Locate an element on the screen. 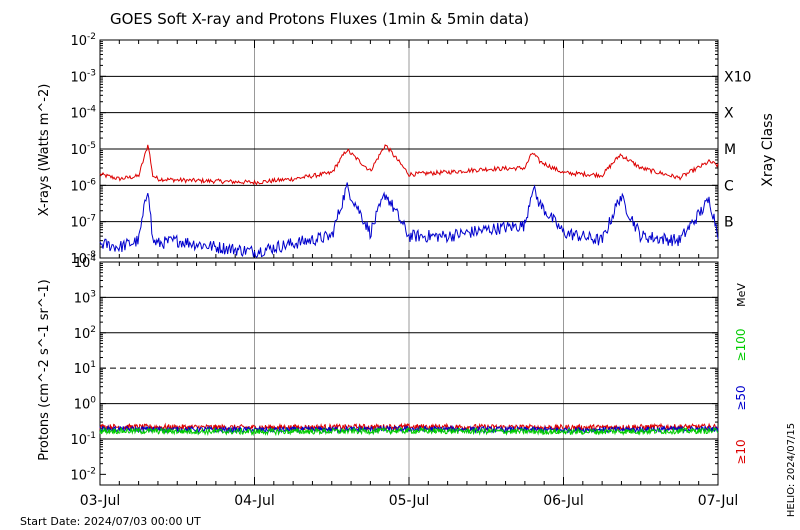 The image size is (800, 530). xray-class-b: B is located at coordinates (729, 223).